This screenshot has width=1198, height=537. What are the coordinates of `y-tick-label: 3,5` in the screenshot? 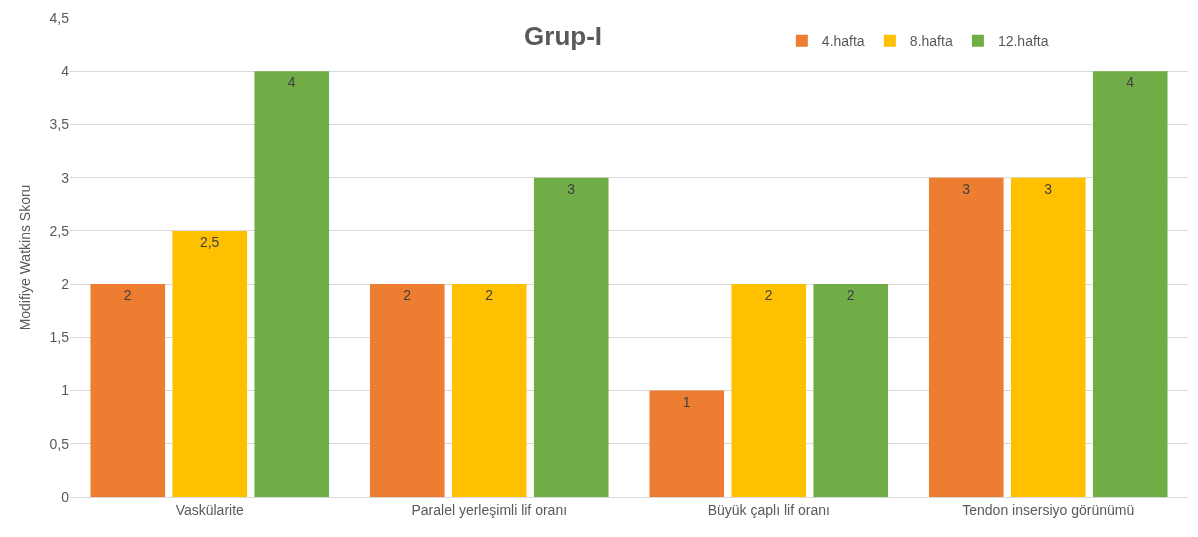 It's located at (59, 124).